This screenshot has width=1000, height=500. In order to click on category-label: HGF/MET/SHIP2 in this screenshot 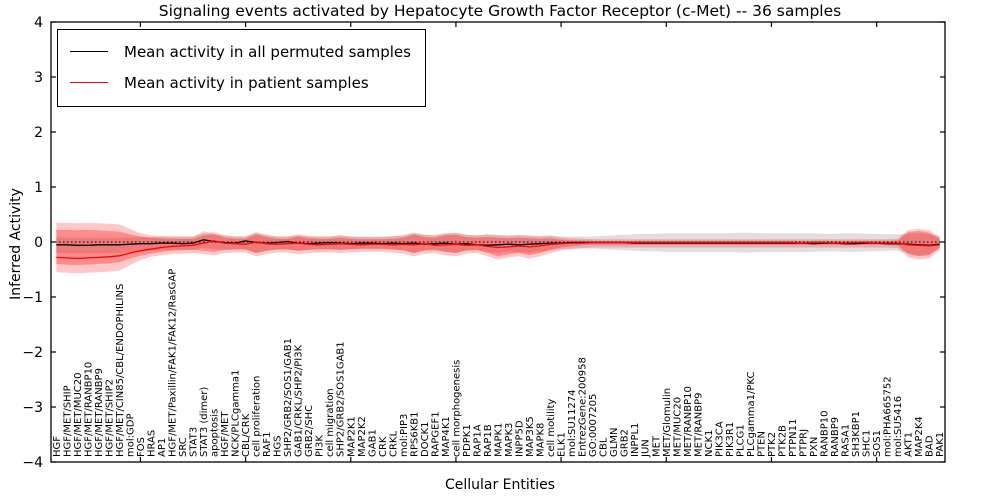, I will do `click(109, 418)`.